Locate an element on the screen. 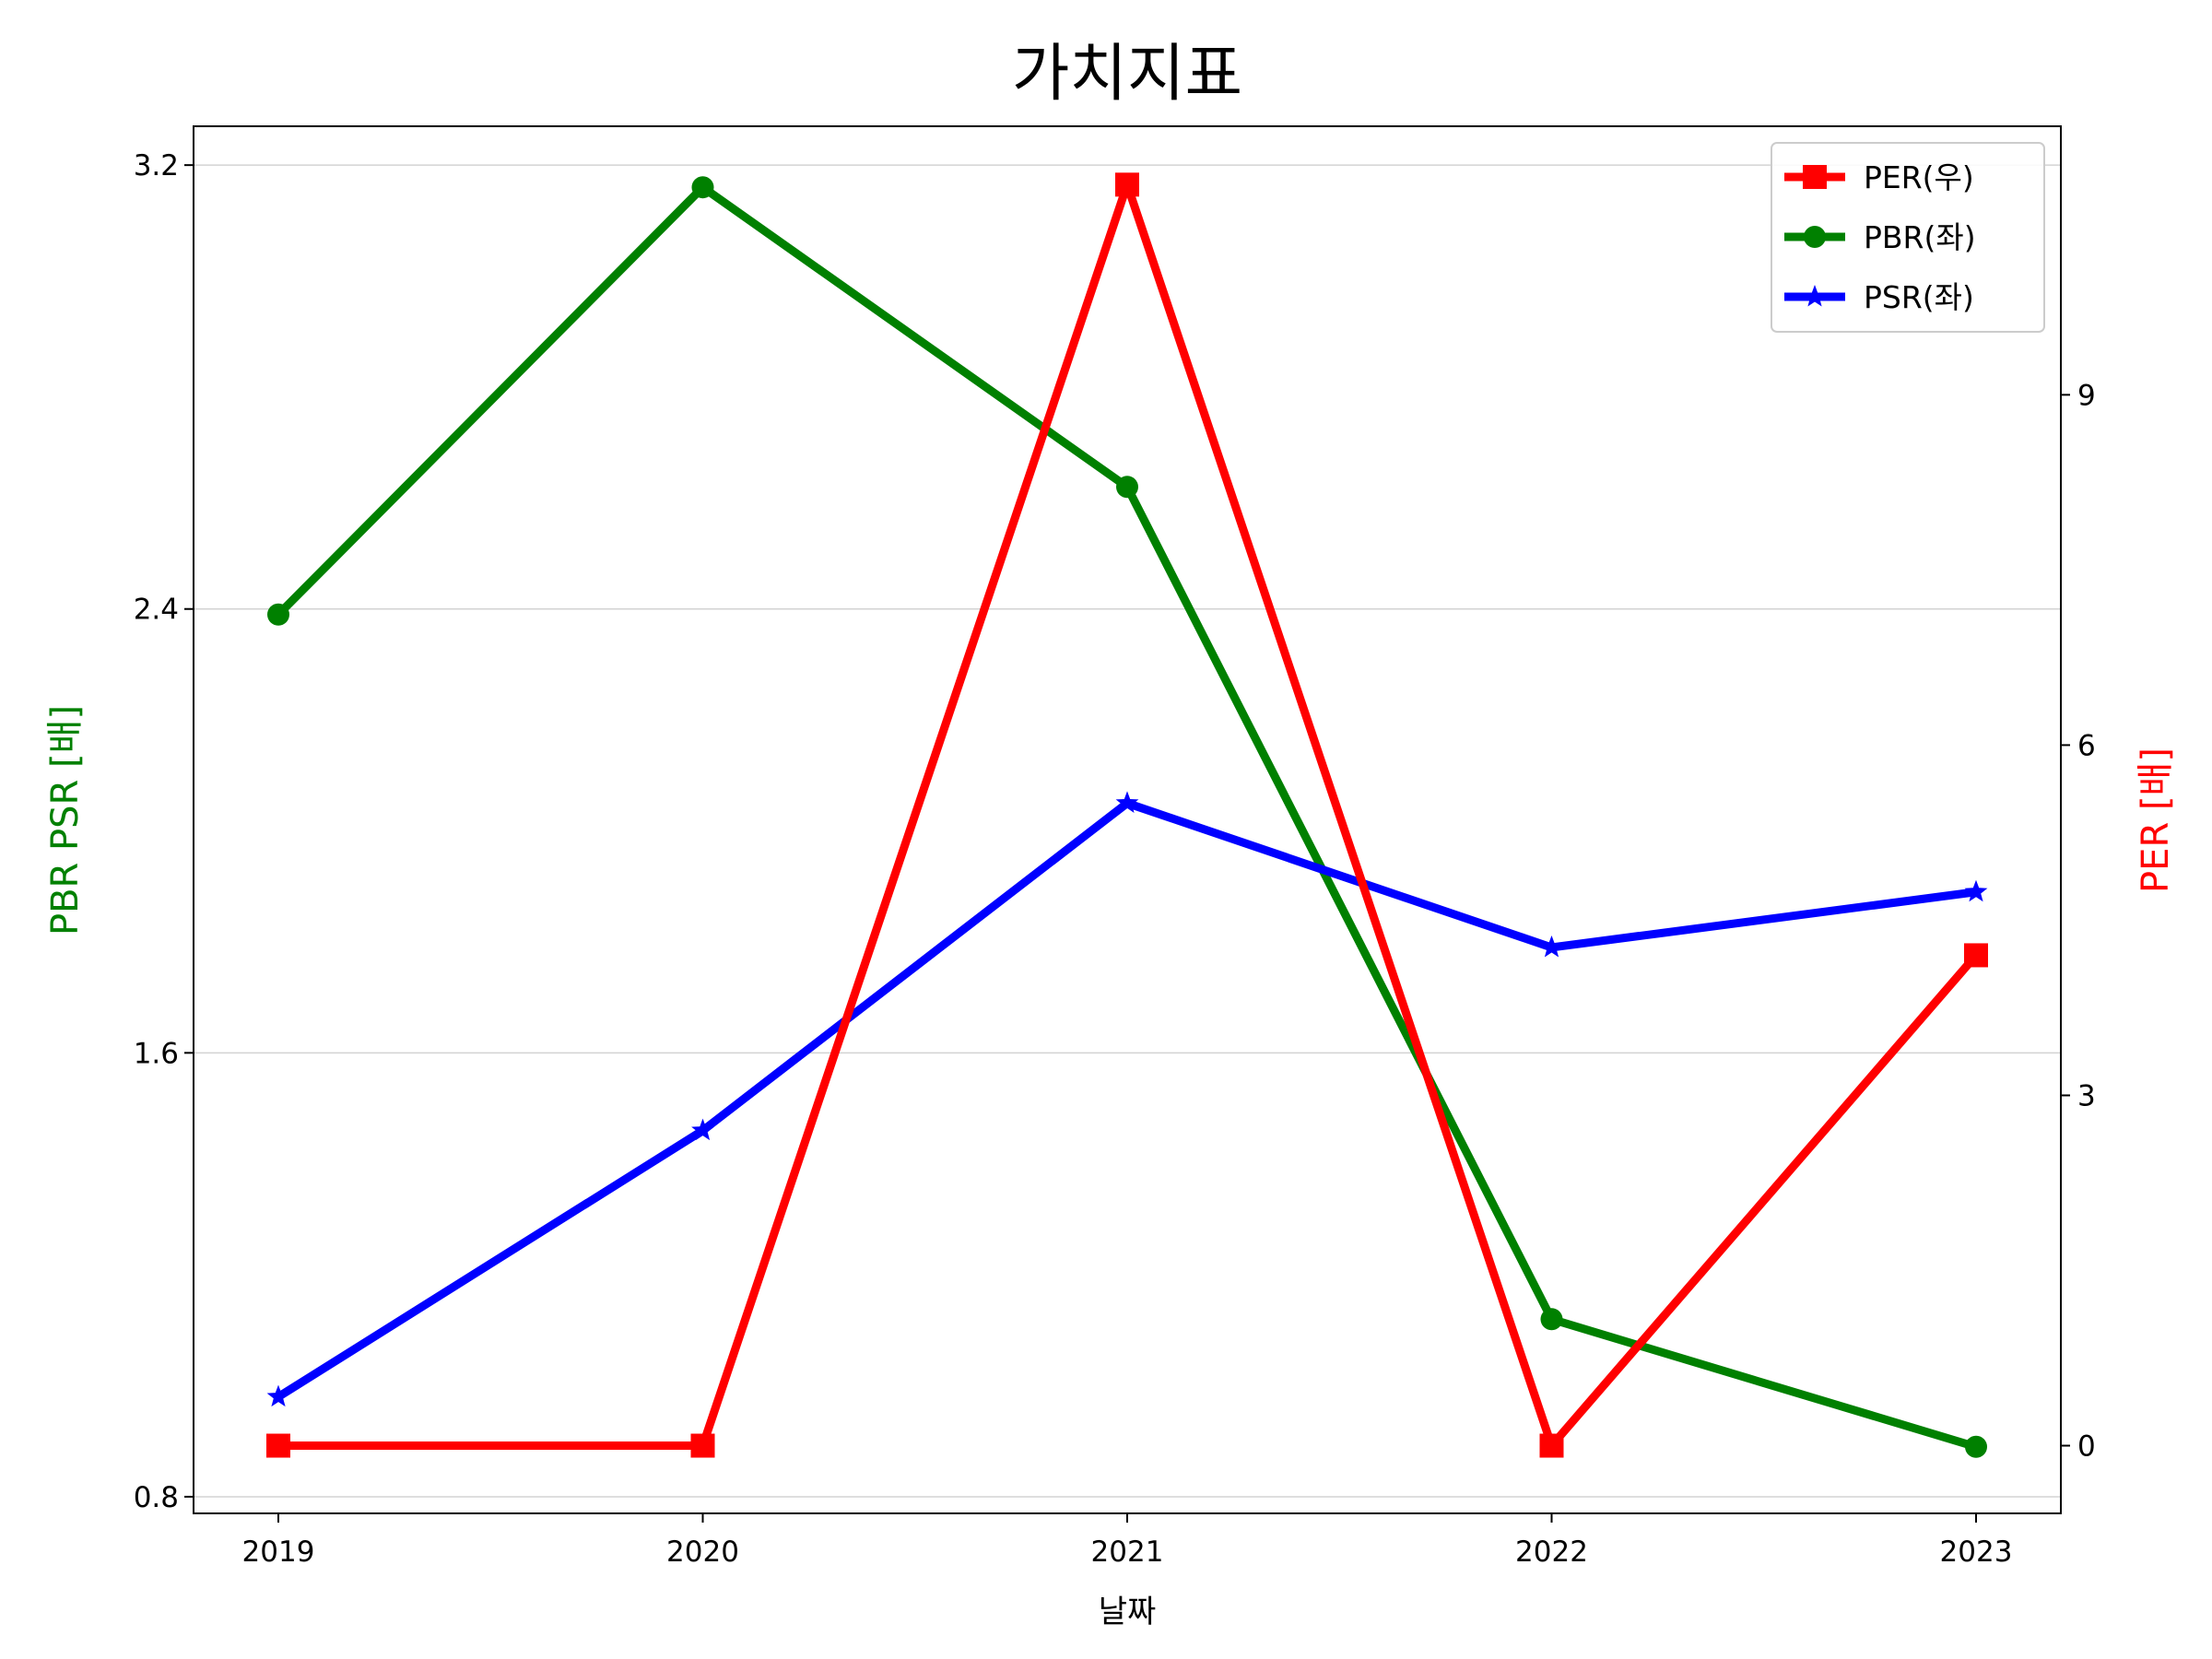 This screenshot has width=2212, height=1659. chart-title: 가치지표 is located at coordinates (1127, 74).